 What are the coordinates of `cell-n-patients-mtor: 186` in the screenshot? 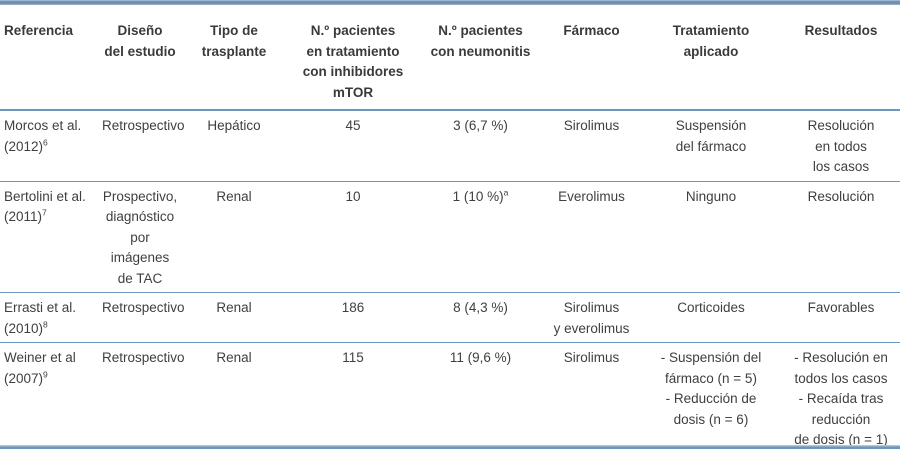 It's located at (353, 317).